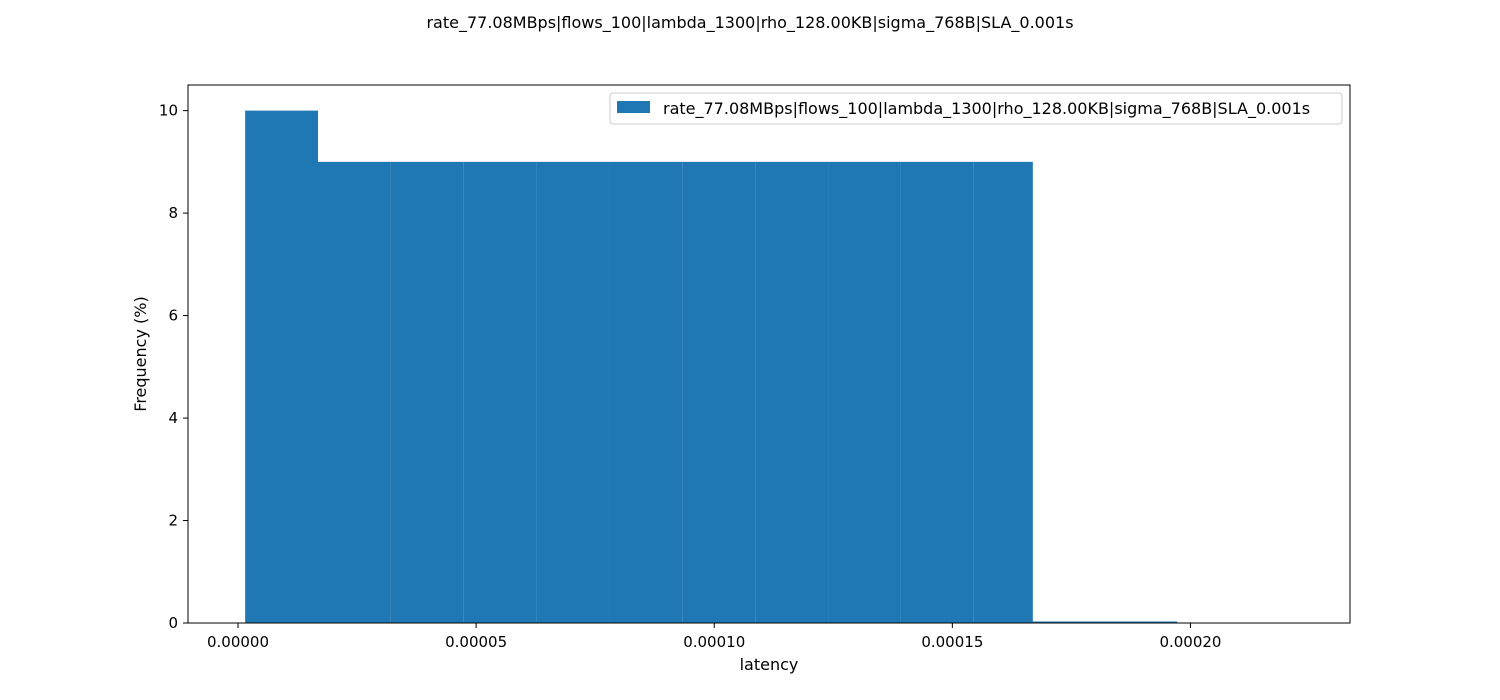 This screenshot has height=700, width=1500. I want to click on y-tick-label: 4, so click(173, 418).